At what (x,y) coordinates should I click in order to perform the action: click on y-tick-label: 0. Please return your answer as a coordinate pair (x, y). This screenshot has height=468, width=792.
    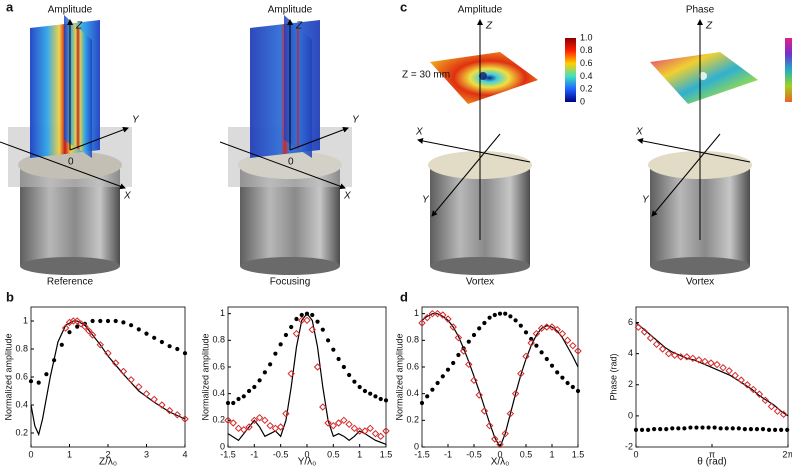
    Looking at the image, I should click on (416, 446).